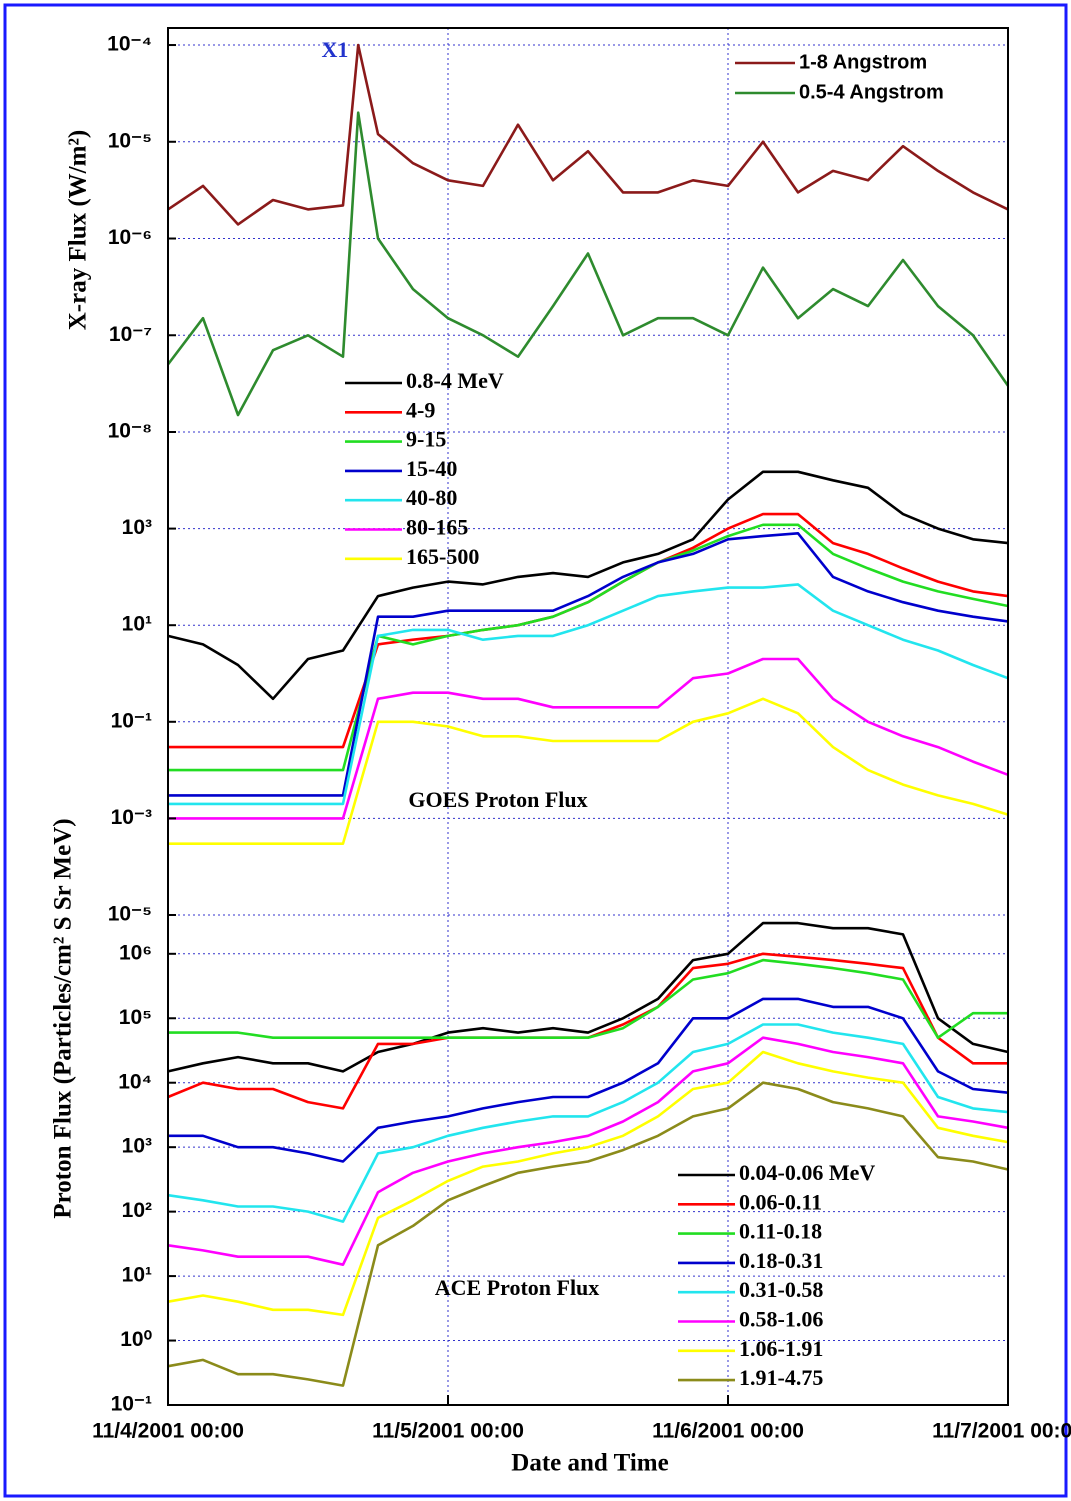 The height and width of the screenshot is (1501, 1071). Describe the element at coordinates (168, 1431) in the screenshot. I see `x-tick-label: 11/4/2001 00:00` at that location.